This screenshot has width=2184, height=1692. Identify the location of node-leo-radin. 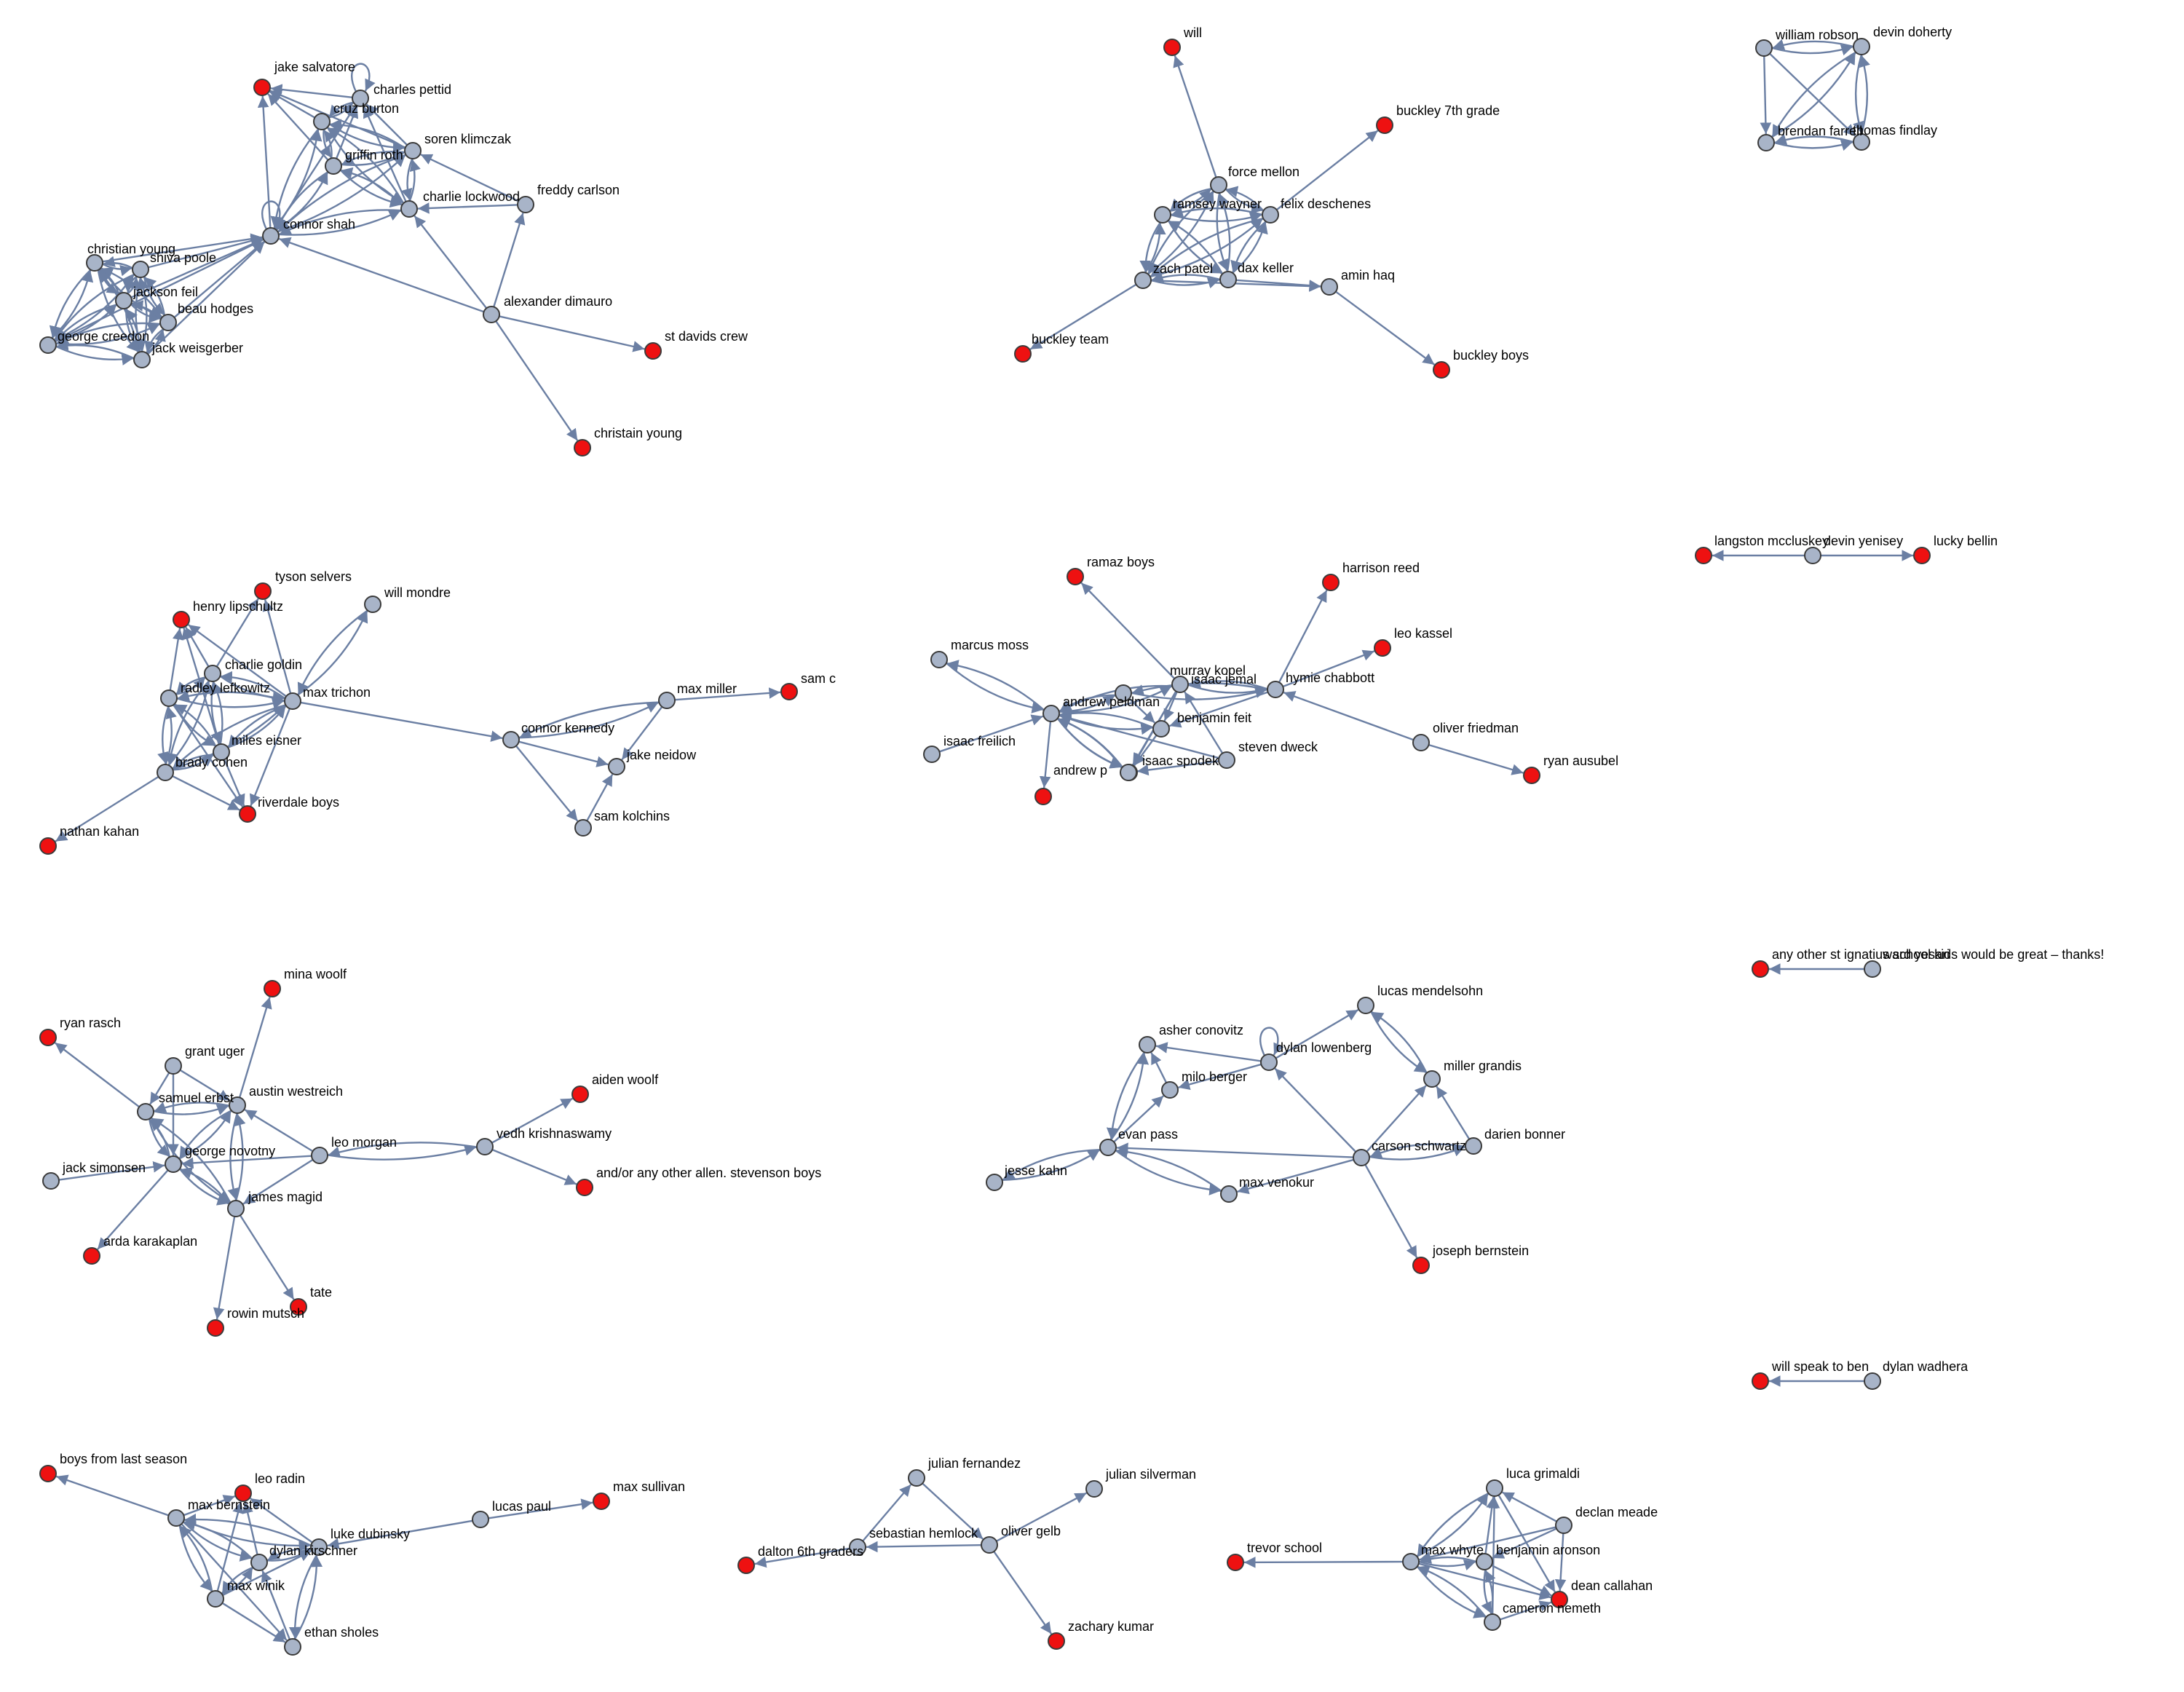
(243, 1493).